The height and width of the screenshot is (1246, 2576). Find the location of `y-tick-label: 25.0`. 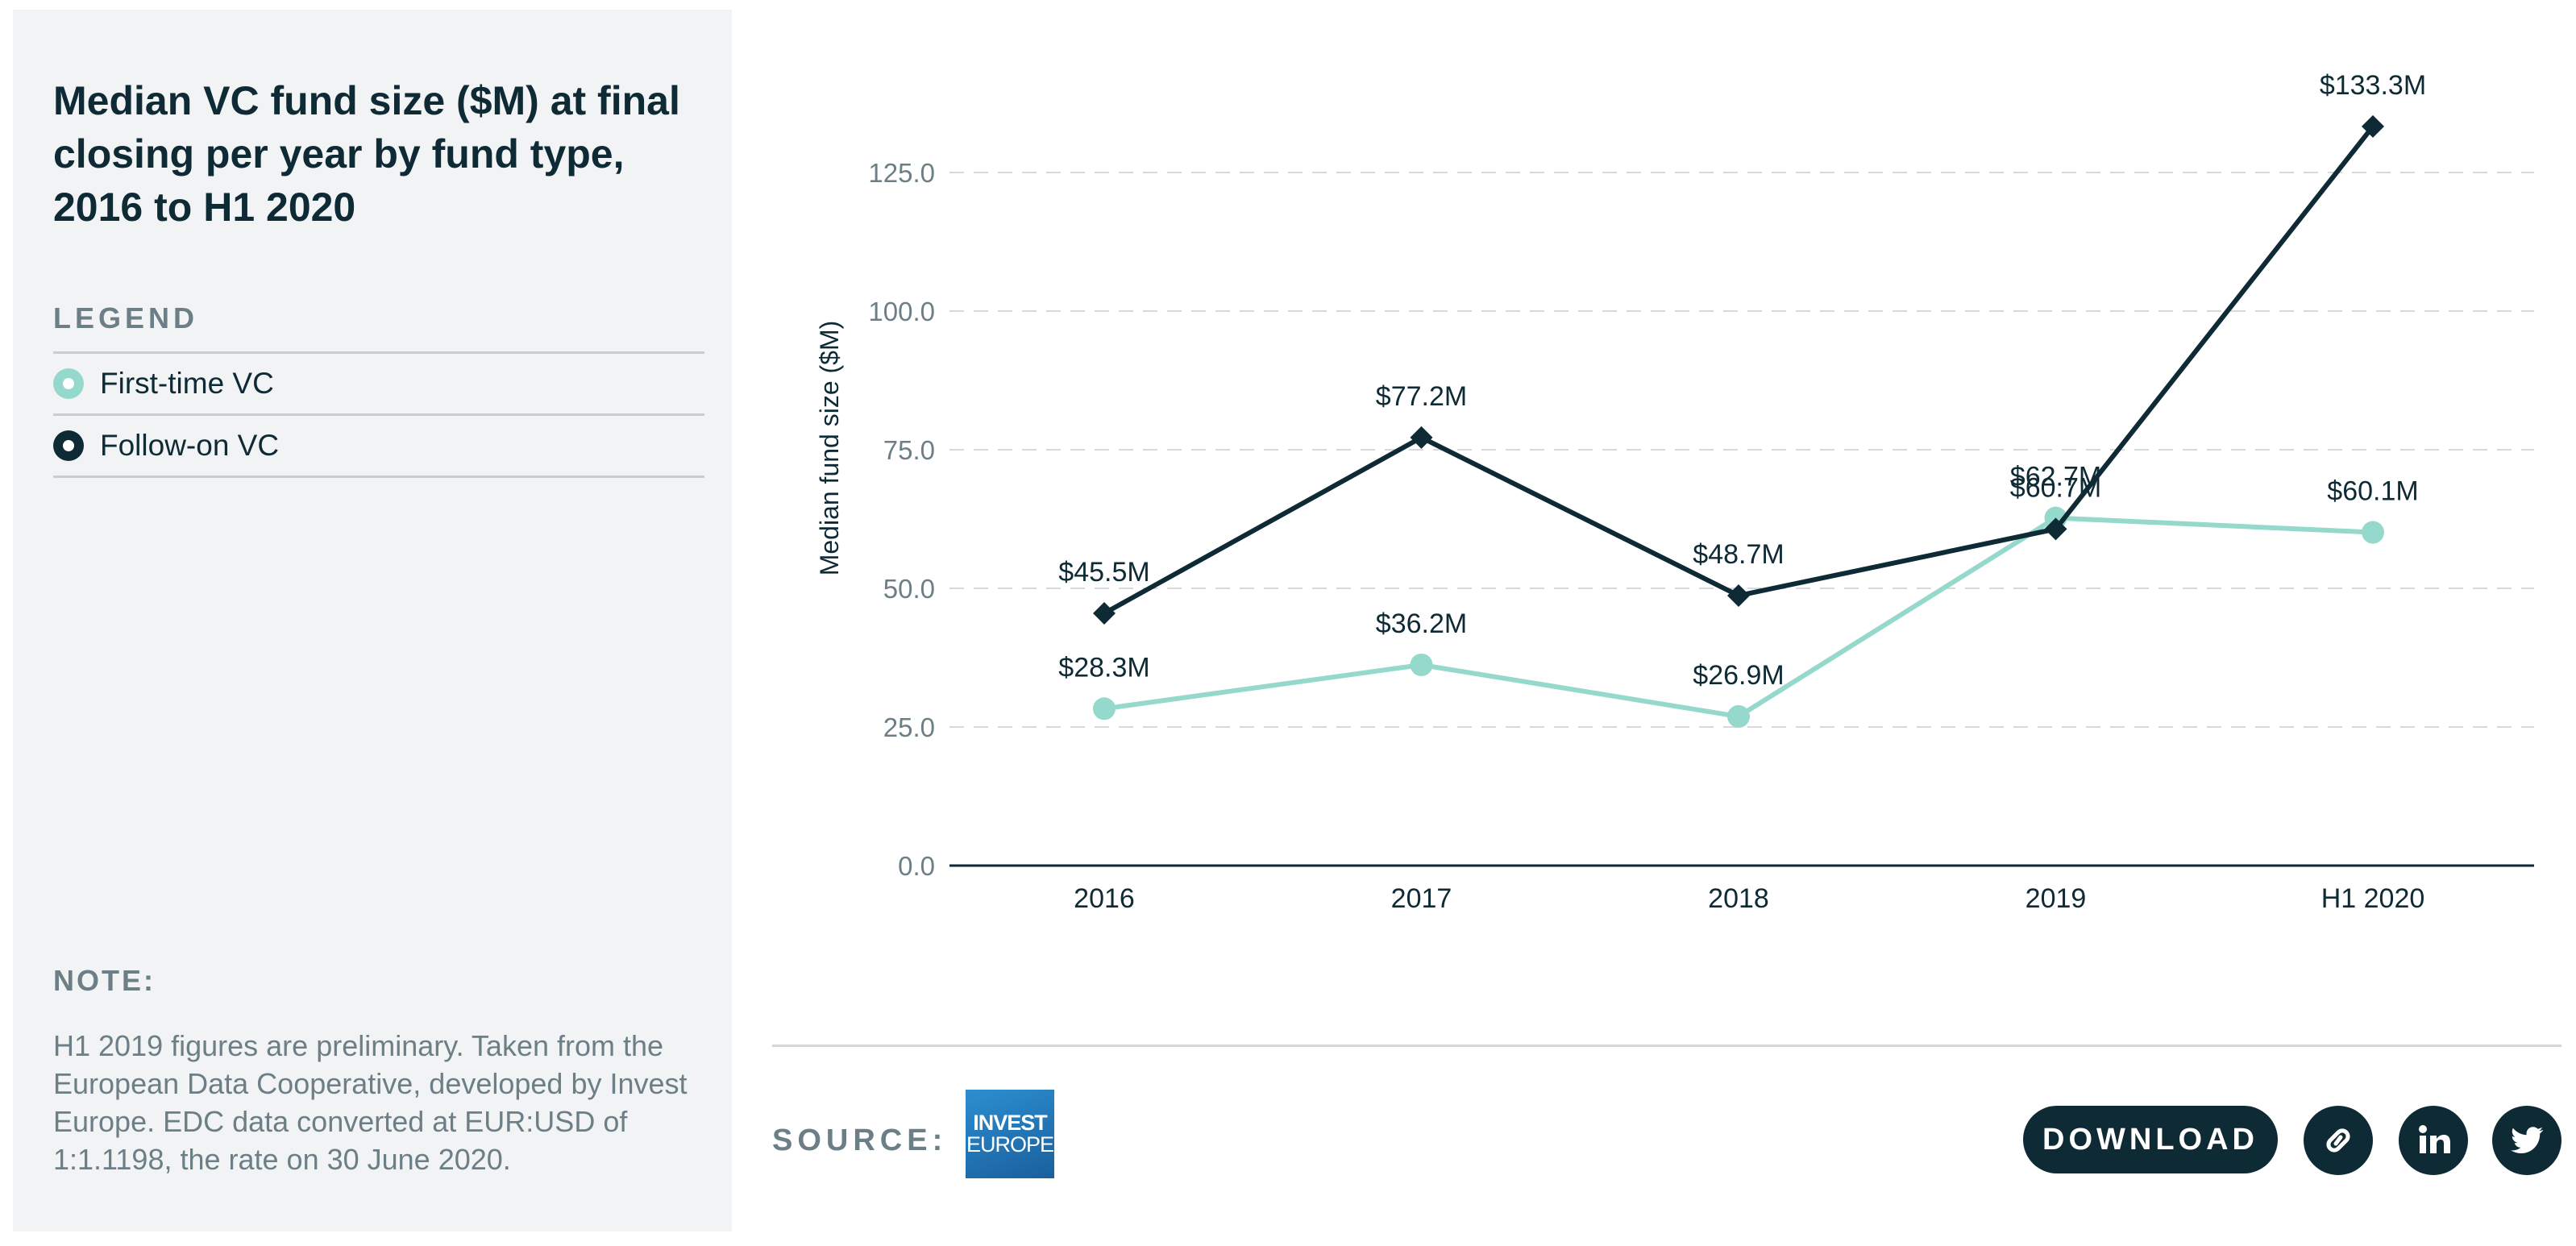

y-tick-label: 25.0 is located at coordinates (909, 727).